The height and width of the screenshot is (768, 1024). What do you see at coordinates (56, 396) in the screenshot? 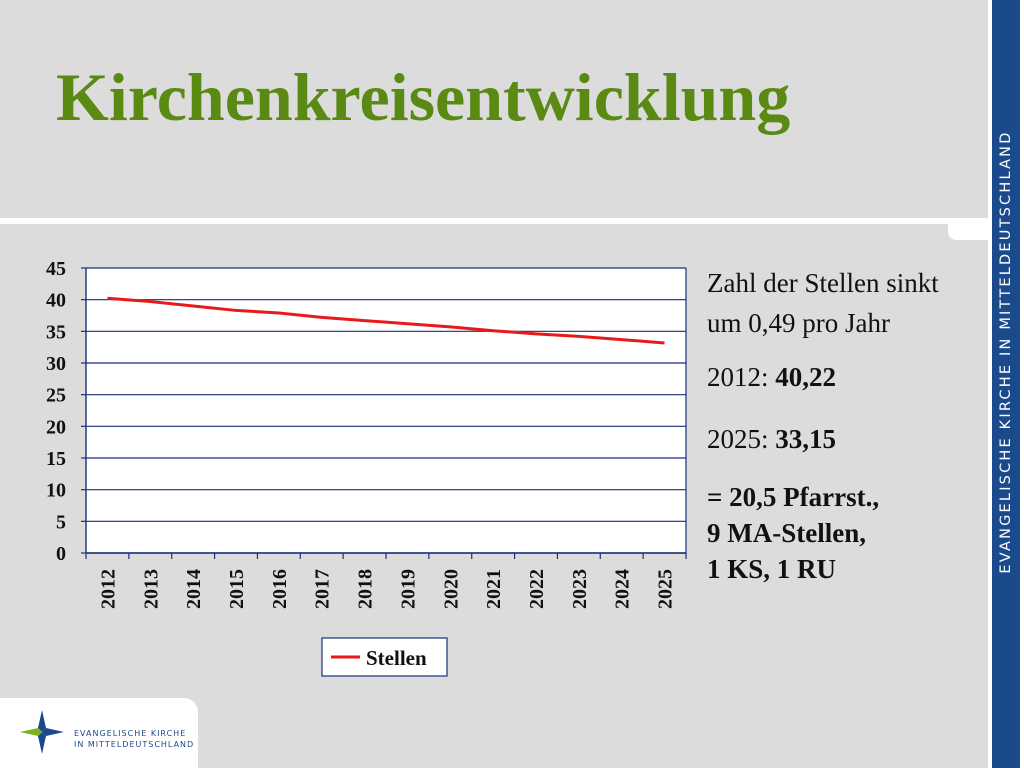
I see `y-tick-label: 25` at bounding box center [56, 396].